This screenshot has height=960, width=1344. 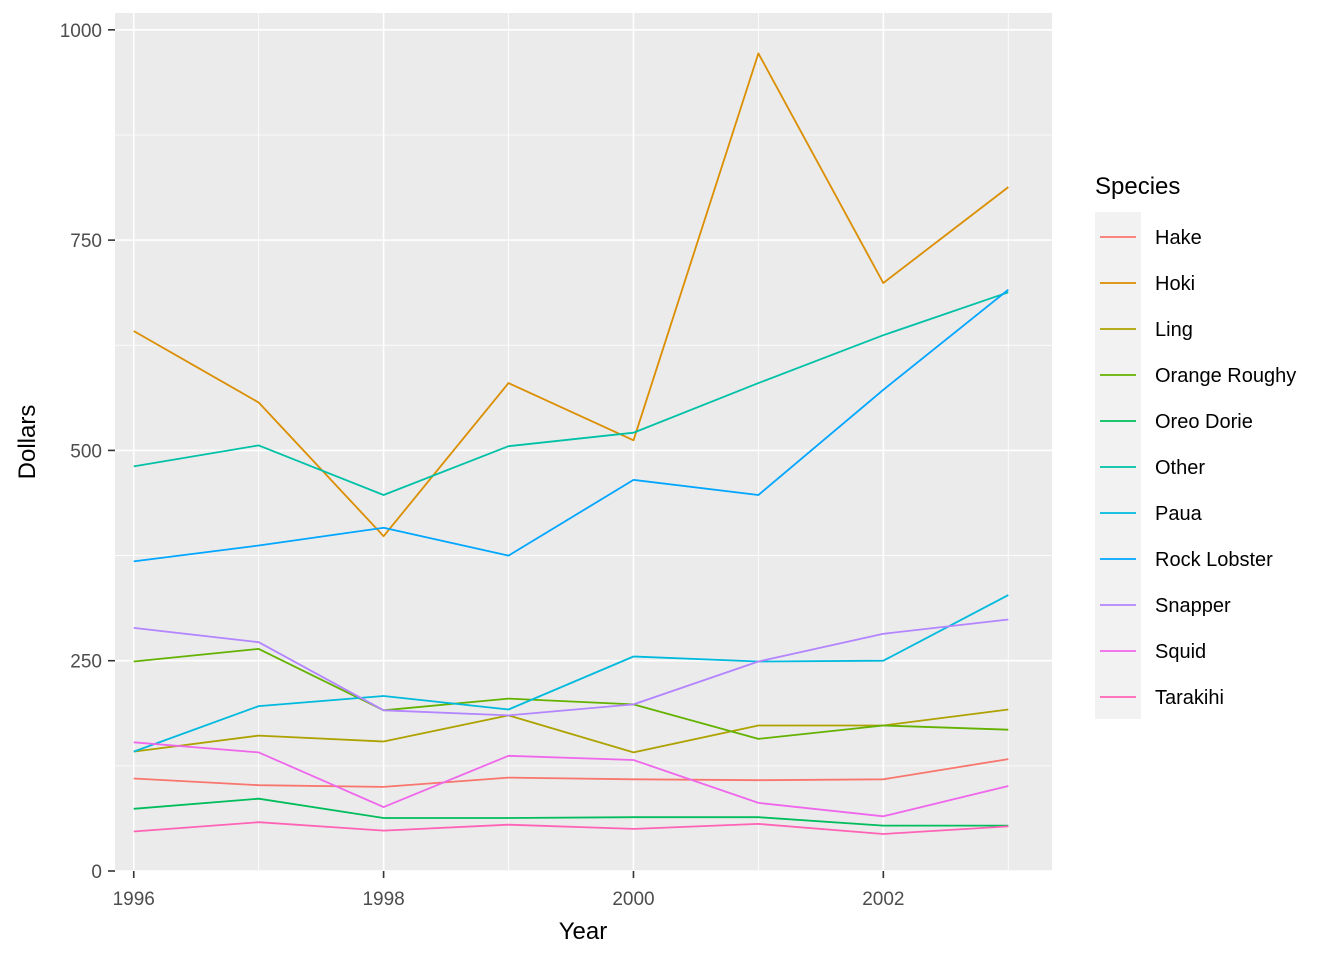 I want to click on y-tick-label: 0, so click(x=96, y=872).